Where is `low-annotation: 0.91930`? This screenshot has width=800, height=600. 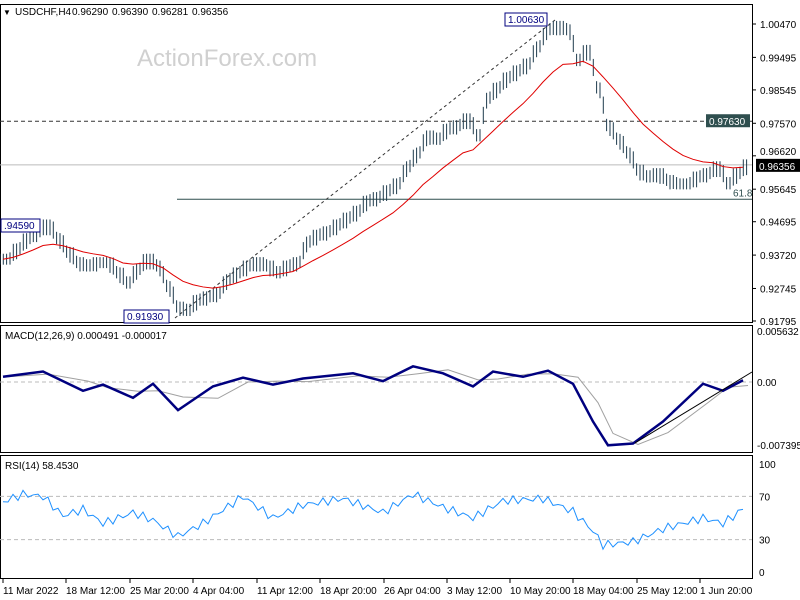
low-annotation: 0.91930 is located at coordinates (145, 317).